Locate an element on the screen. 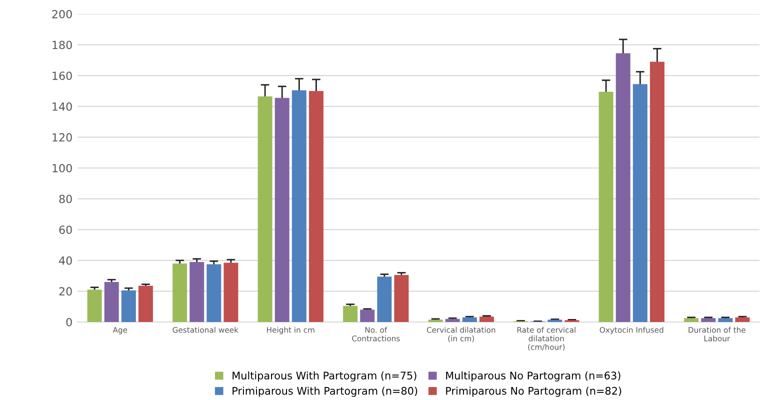 The width and height of the screenshot is (775, 400). y-tick-label: 180 is located at coordinates (62, 45).